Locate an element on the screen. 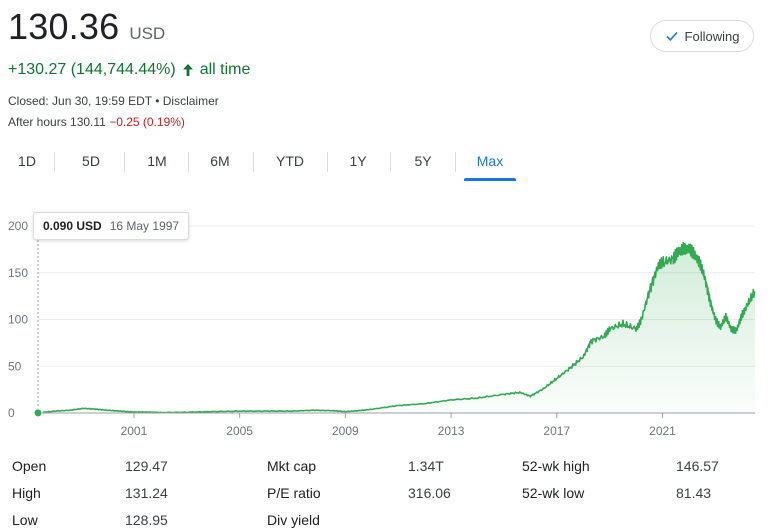 This screenshot has height=529, width=780. y-tick-label: 50 is located at coordinates (15, 366).